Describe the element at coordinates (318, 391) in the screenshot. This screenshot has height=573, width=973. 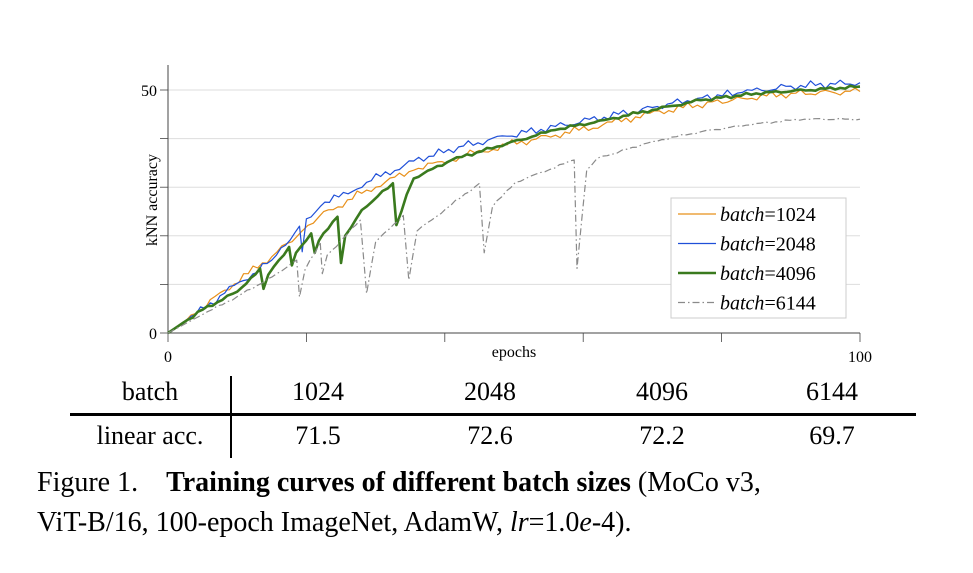
I see `table-header-cell: 1024` at that location.